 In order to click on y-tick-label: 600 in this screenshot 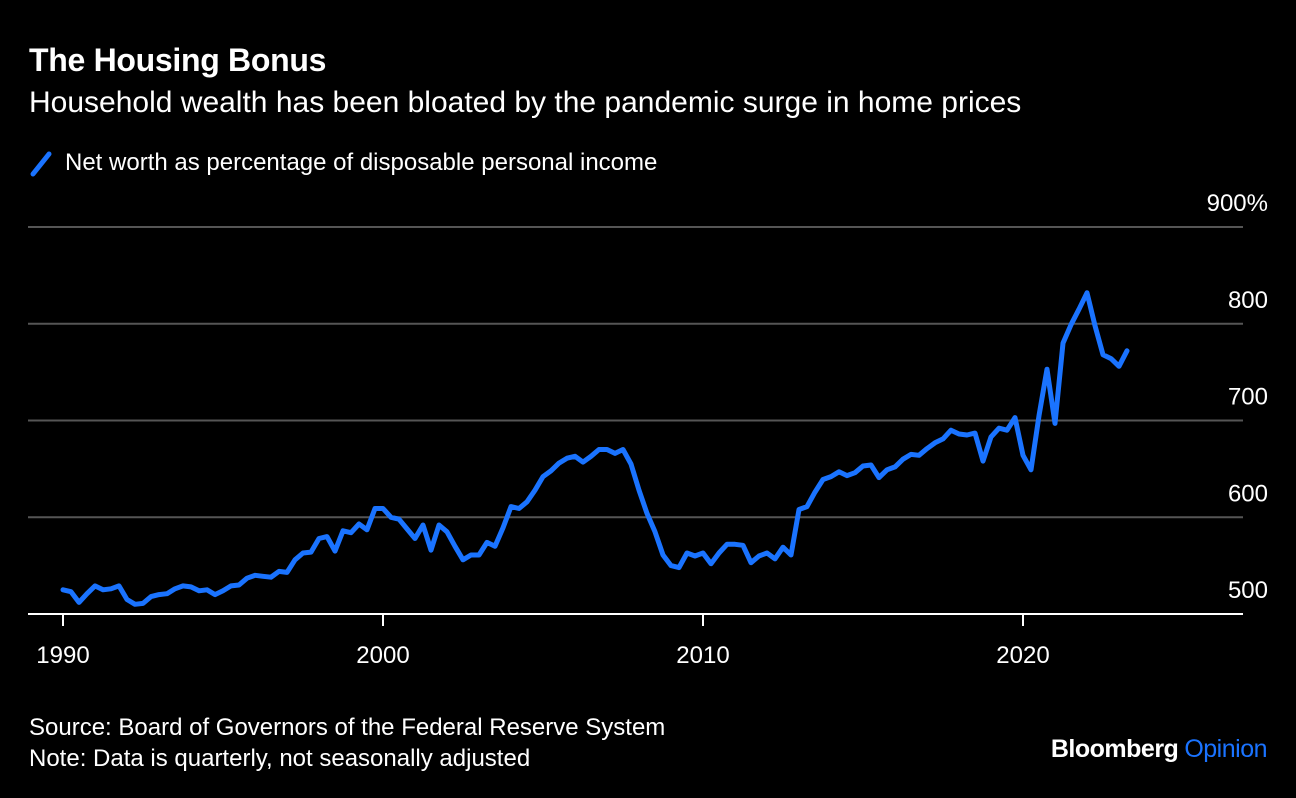, I will do `click(1248, 493)`.